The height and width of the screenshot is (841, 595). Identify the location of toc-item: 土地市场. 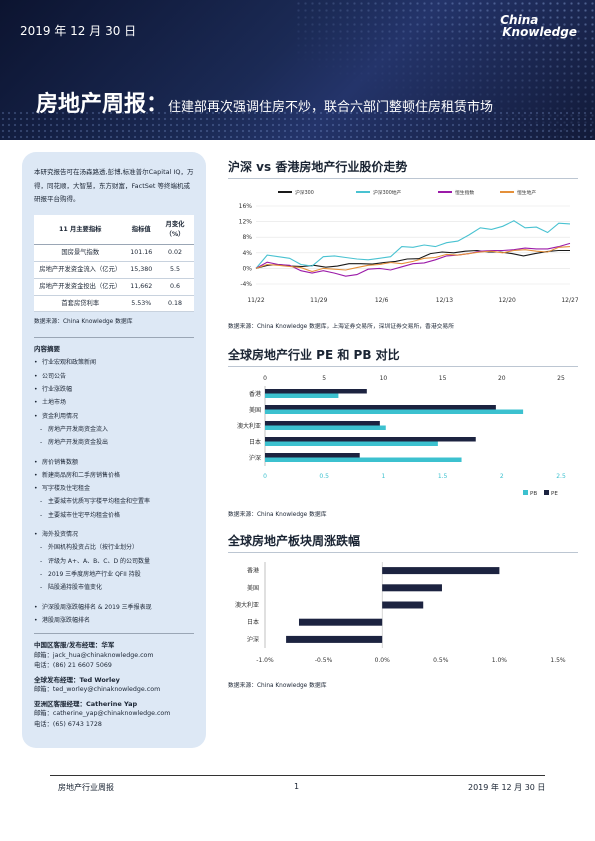
(114, 403).